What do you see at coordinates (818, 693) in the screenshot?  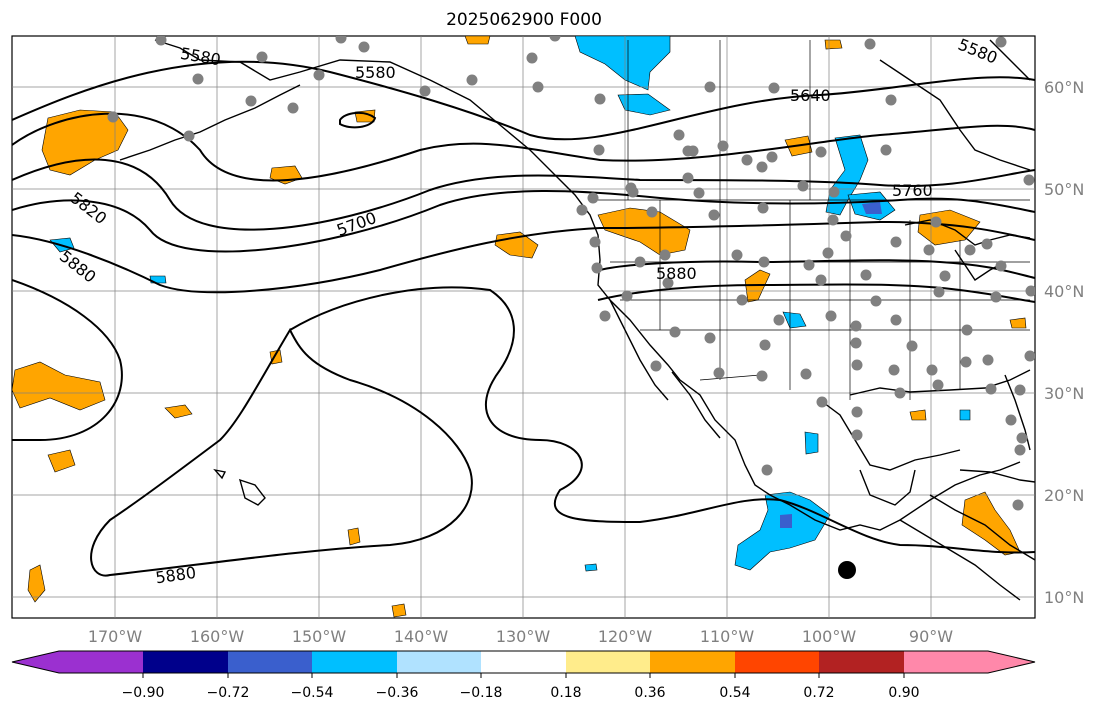 I see `colorbar-tick-label: 0.72` at bounding box center [818, 693].